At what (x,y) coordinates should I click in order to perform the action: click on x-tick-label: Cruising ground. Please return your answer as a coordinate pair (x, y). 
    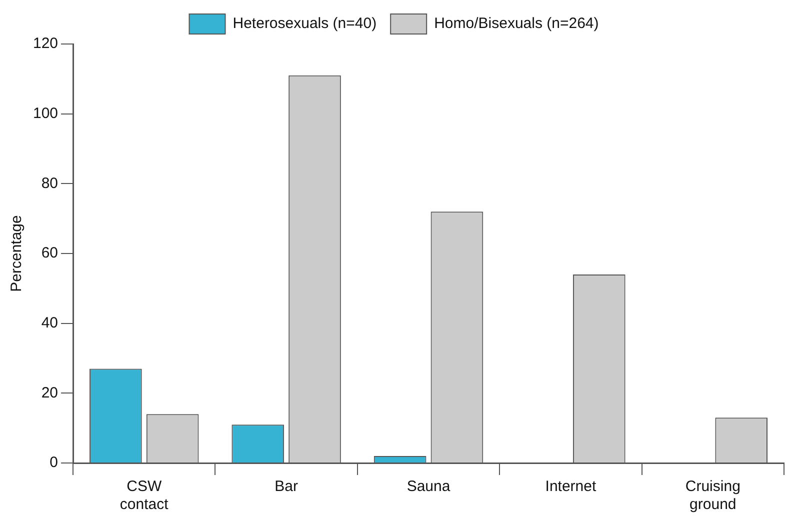
    Looking at the image, I should click on (712, 496).